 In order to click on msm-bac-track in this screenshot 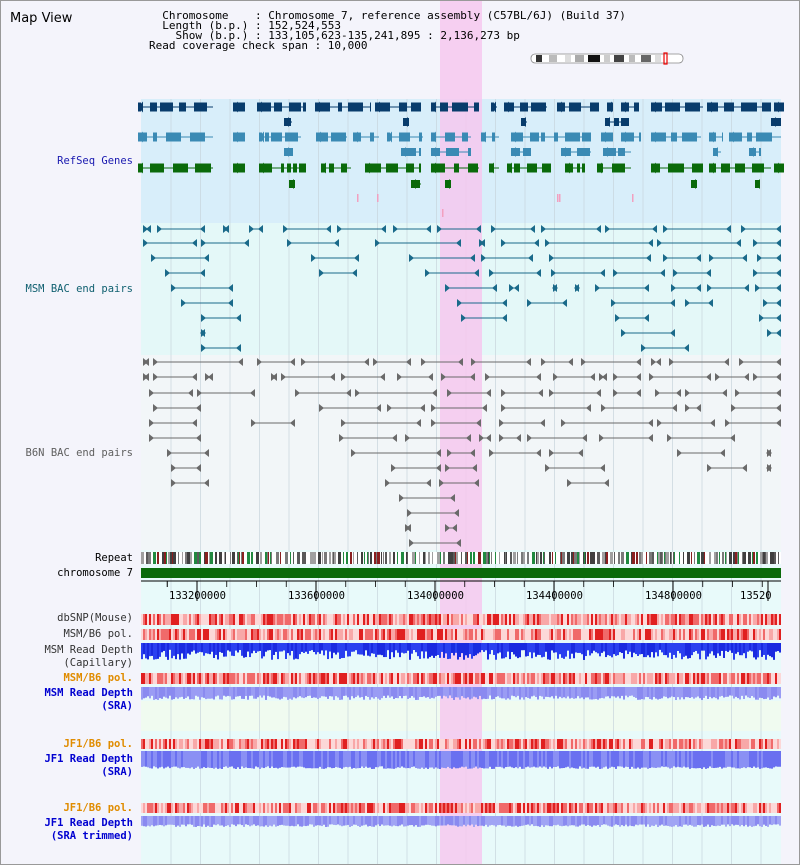, I will do `click(462, 288)`.